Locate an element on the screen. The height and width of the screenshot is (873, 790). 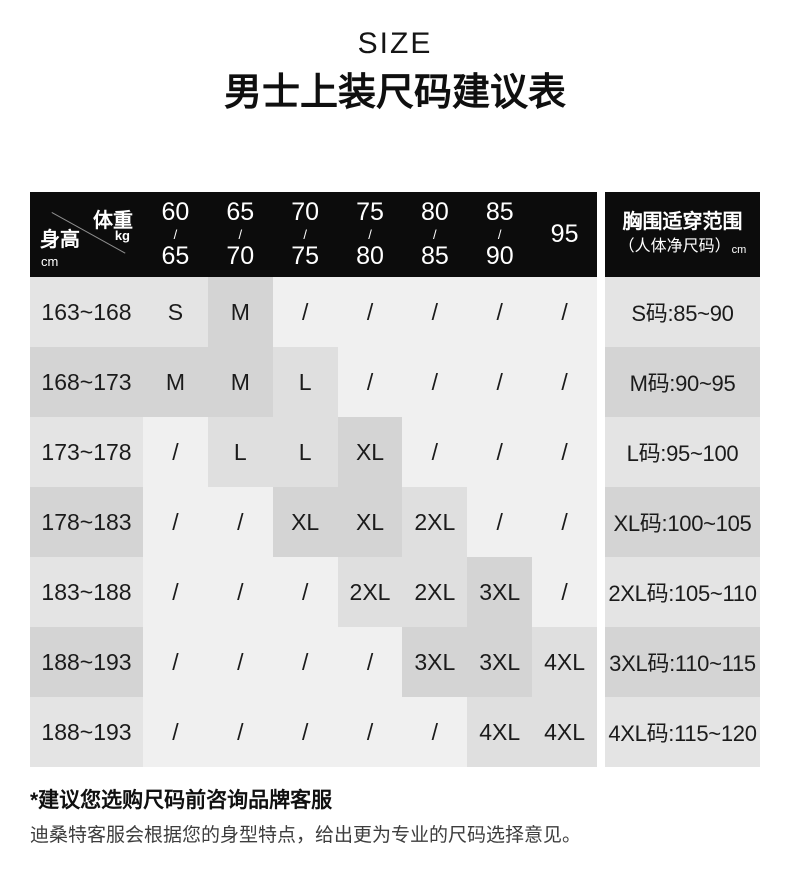
weight-col-header: 60 / 65 is located at coordinates (175, 234).